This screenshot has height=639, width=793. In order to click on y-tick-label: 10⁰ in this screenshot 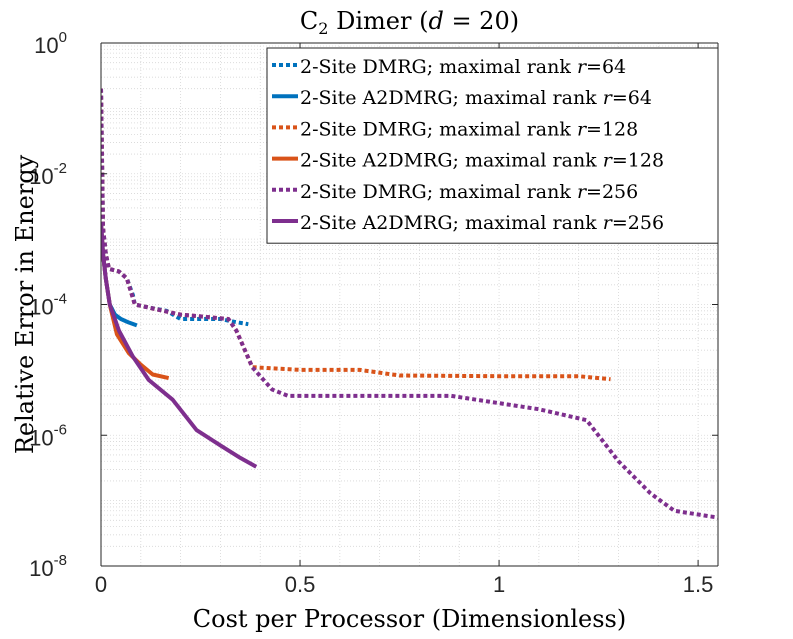, I will do `click(50, 43)`.